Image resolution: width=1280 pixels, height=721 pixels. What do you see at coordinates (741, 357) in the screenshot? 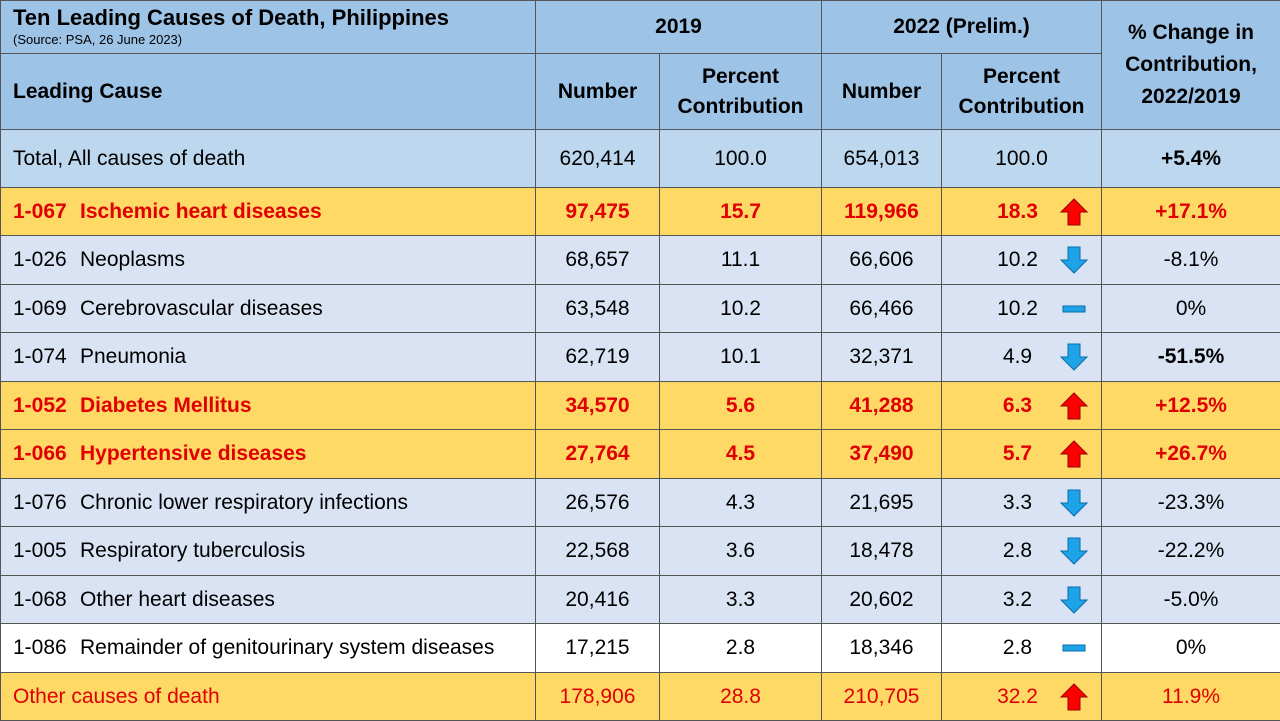
I see `percent-2019: 10.1` at bounding box center [741, 357].